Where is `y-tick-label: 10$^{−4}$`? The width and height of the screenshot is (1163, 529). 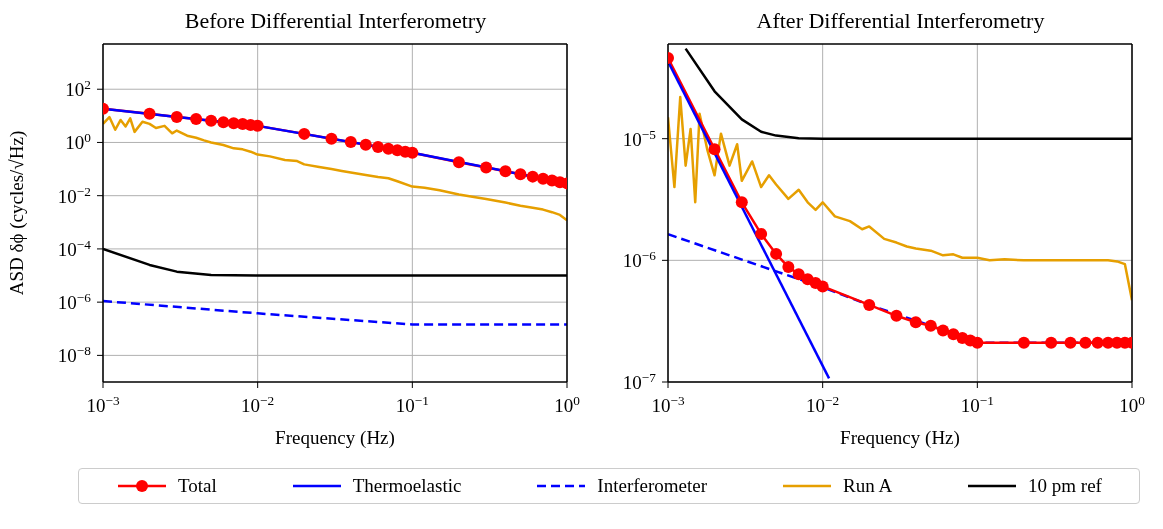 y-tick-label: 10$^{−4}$ is located at coordinates (74, 248).